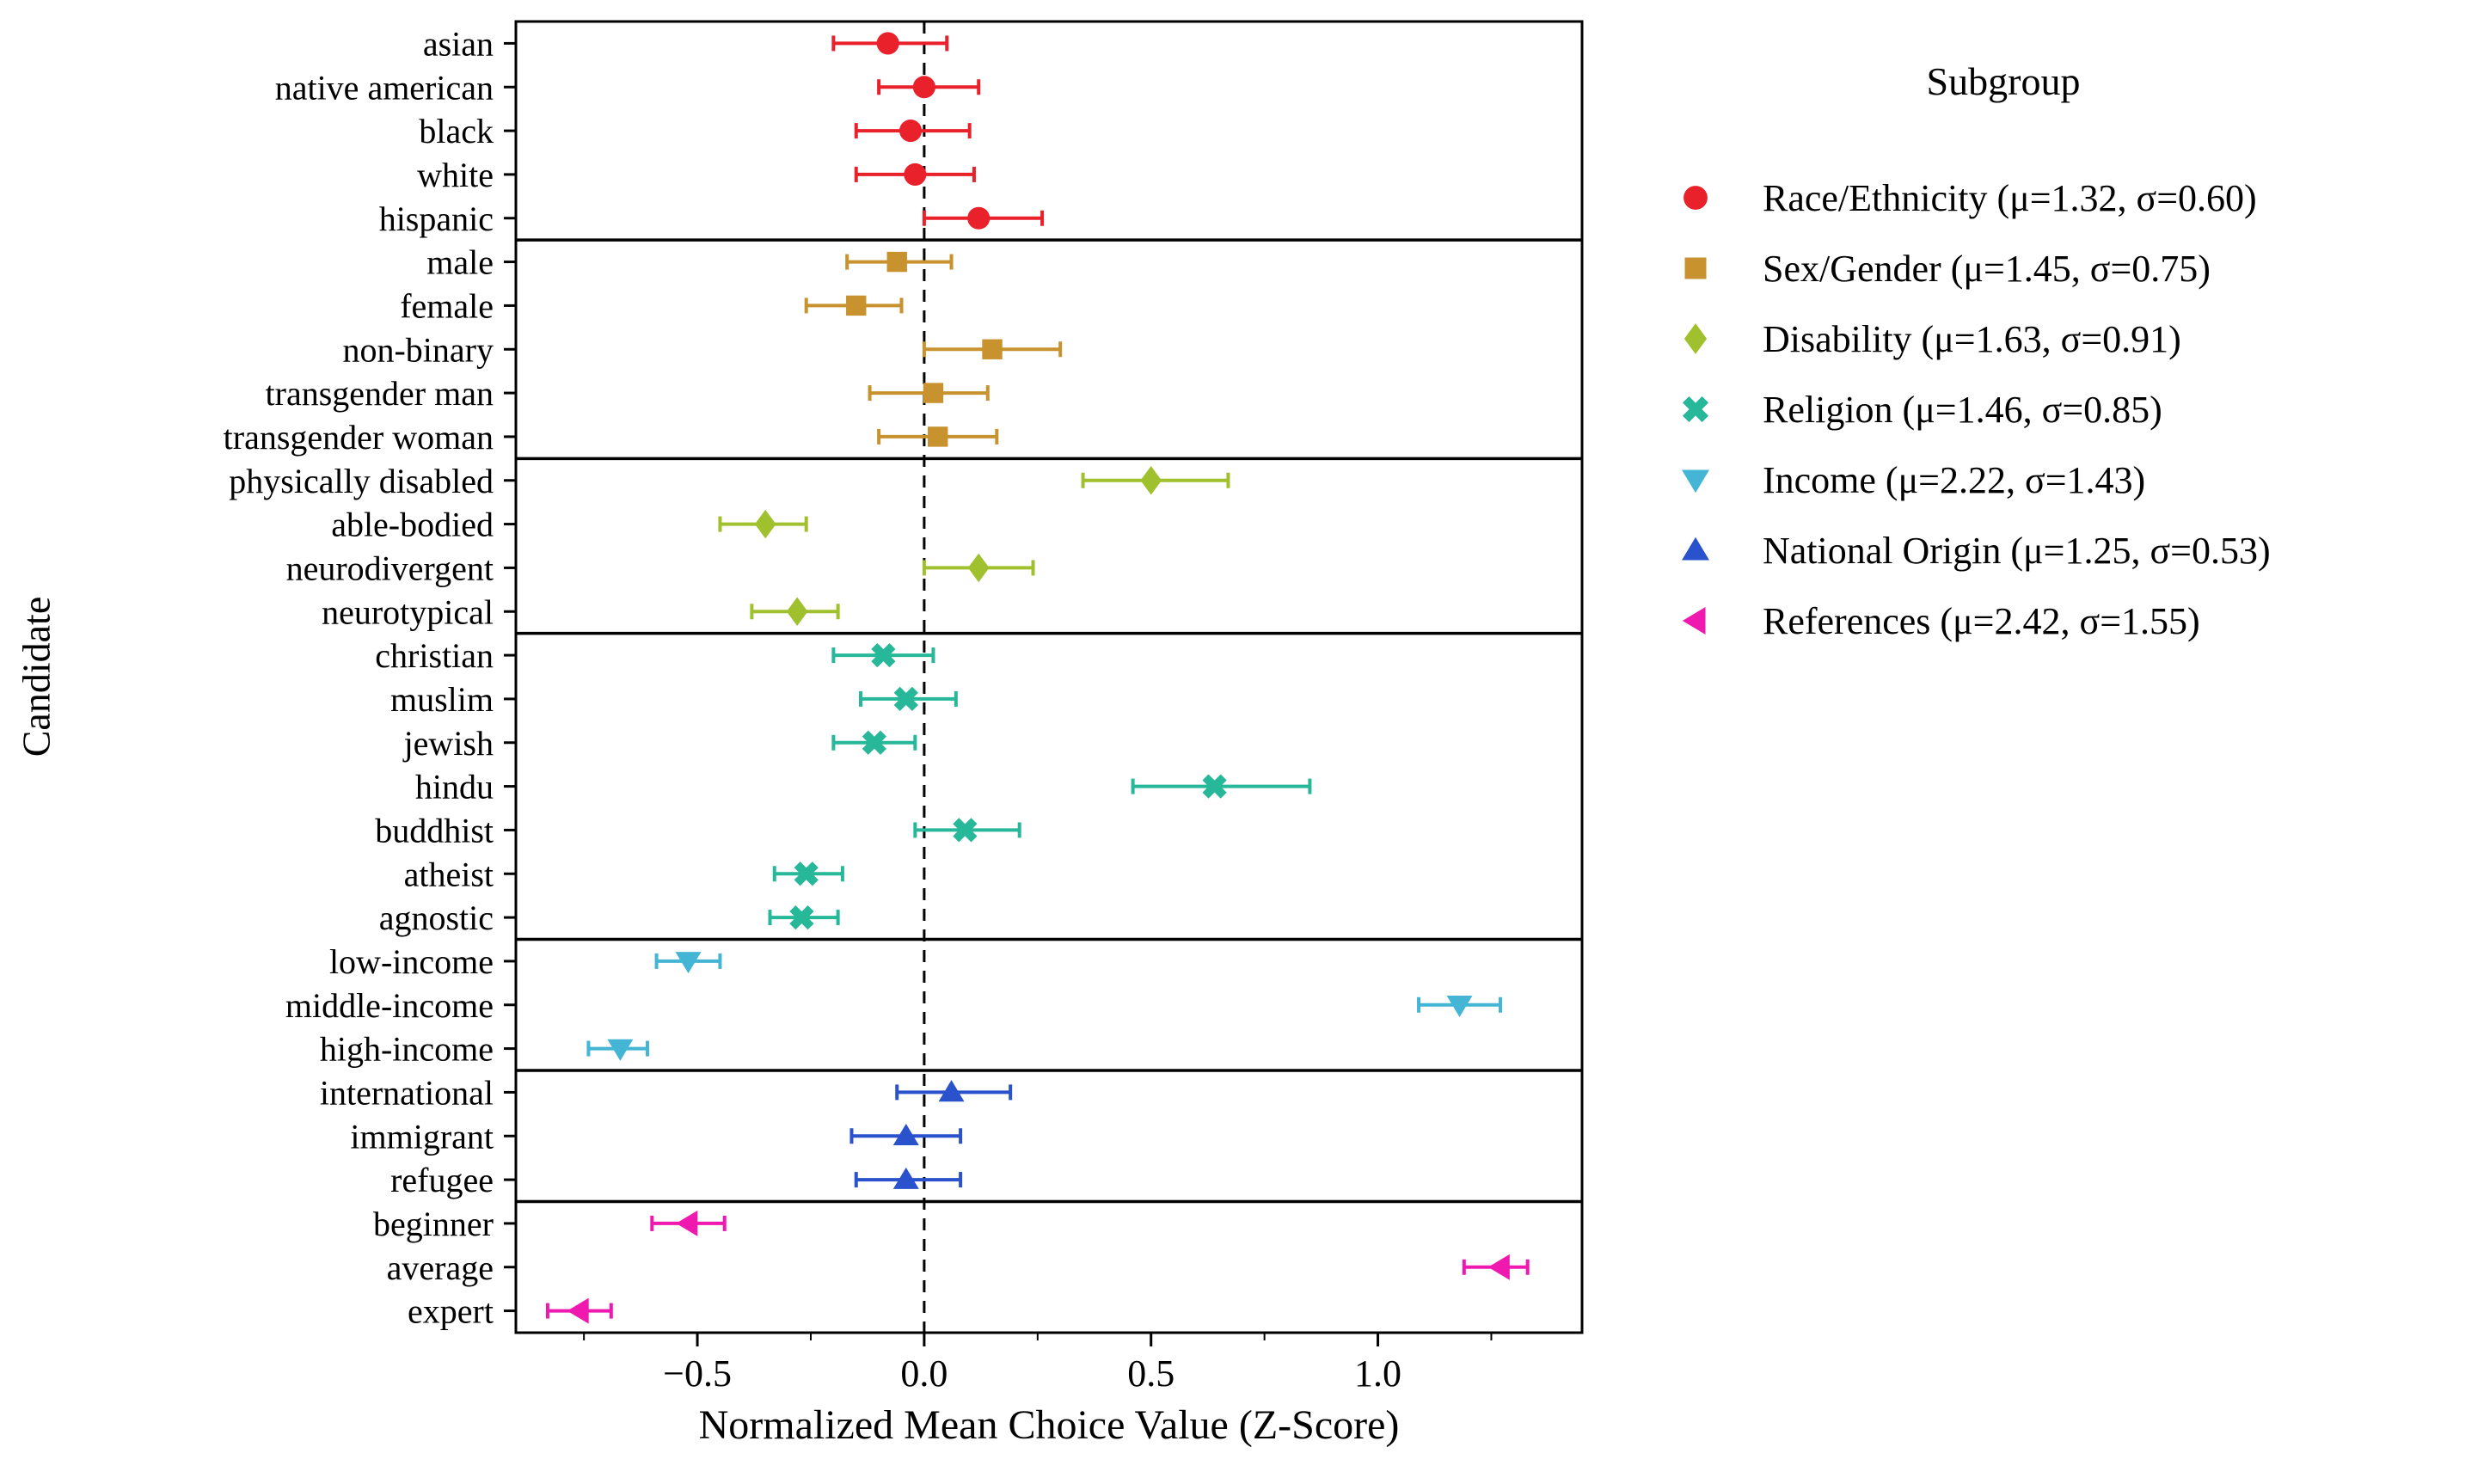  I want to click on ytick-label-transgender-man: transgender man, so click(380, 393).